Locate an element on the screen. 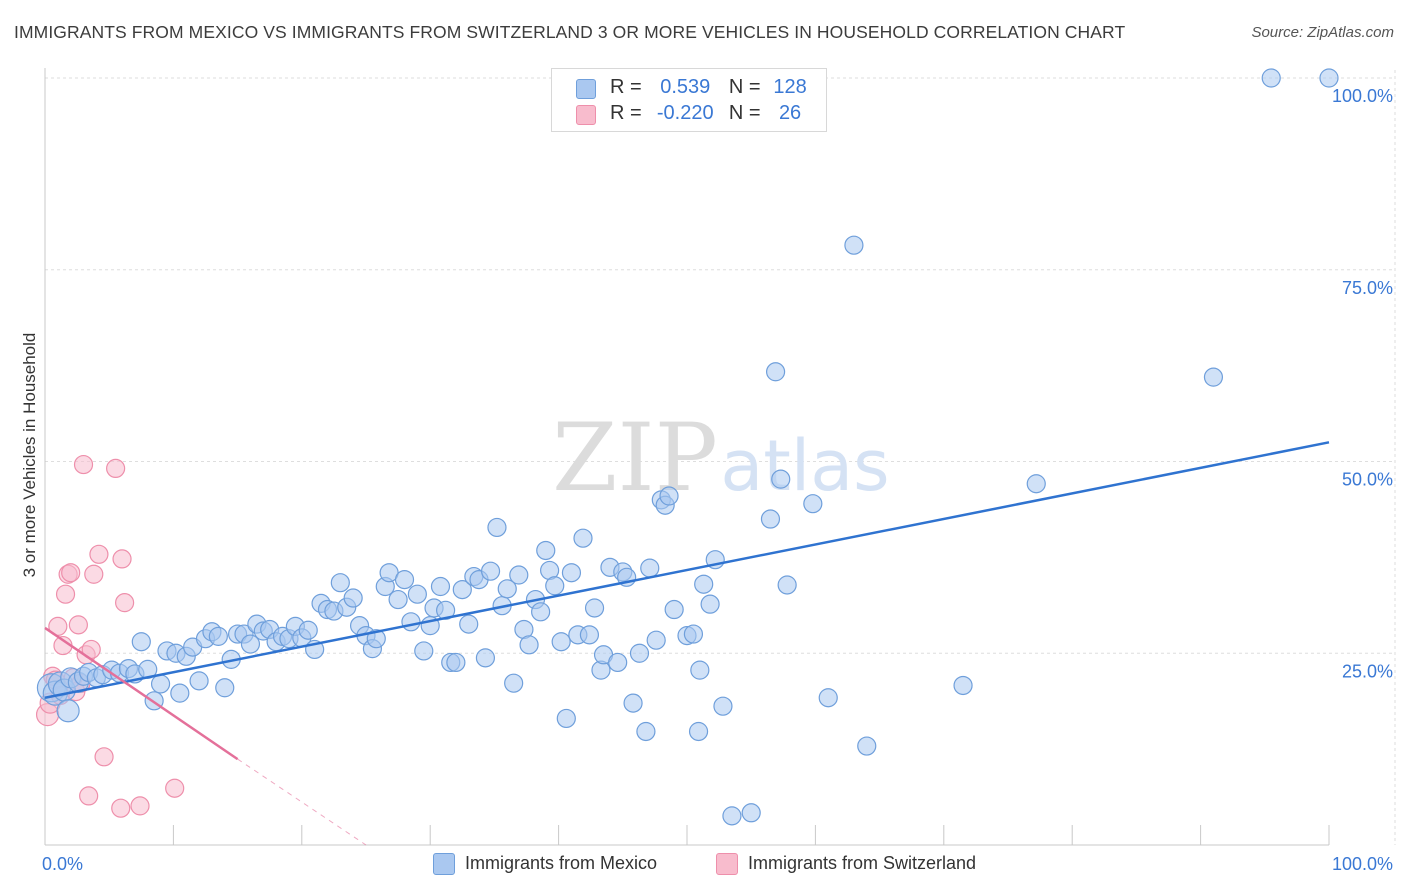  watermark-atlas: atlas is located at coordinates (804, 466).